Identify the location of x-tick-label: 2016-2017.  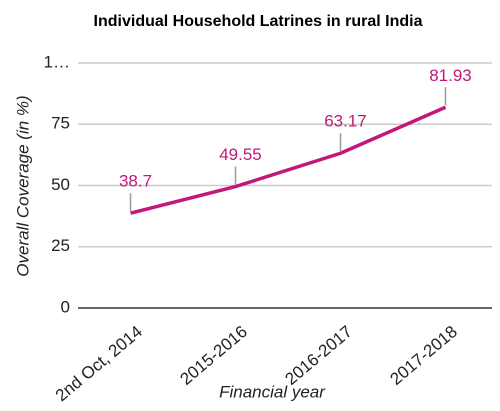
(318, 355).